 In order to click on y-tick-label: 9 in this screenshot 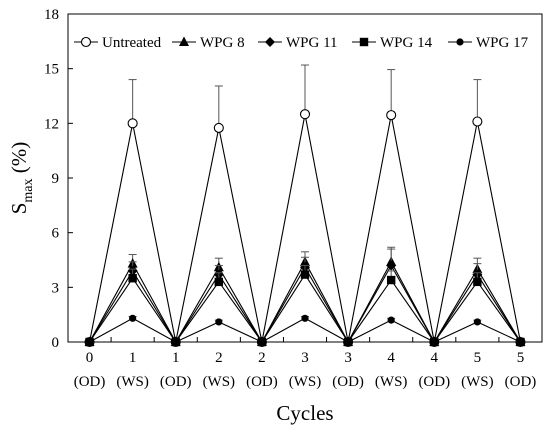, I will do `click(56, 179)`.